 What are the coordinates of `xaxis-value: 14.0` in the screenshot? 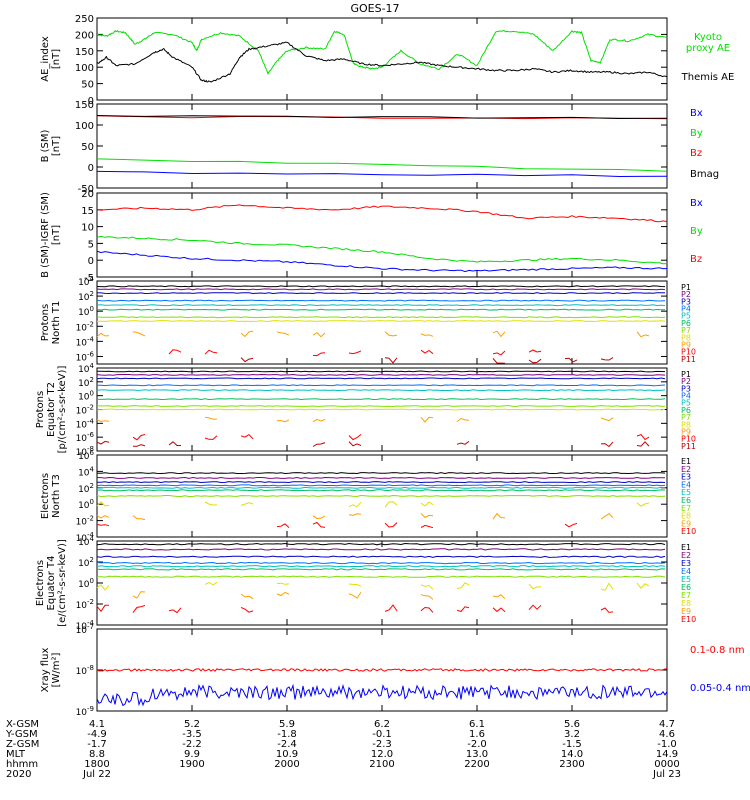 It's located at (572, 754).